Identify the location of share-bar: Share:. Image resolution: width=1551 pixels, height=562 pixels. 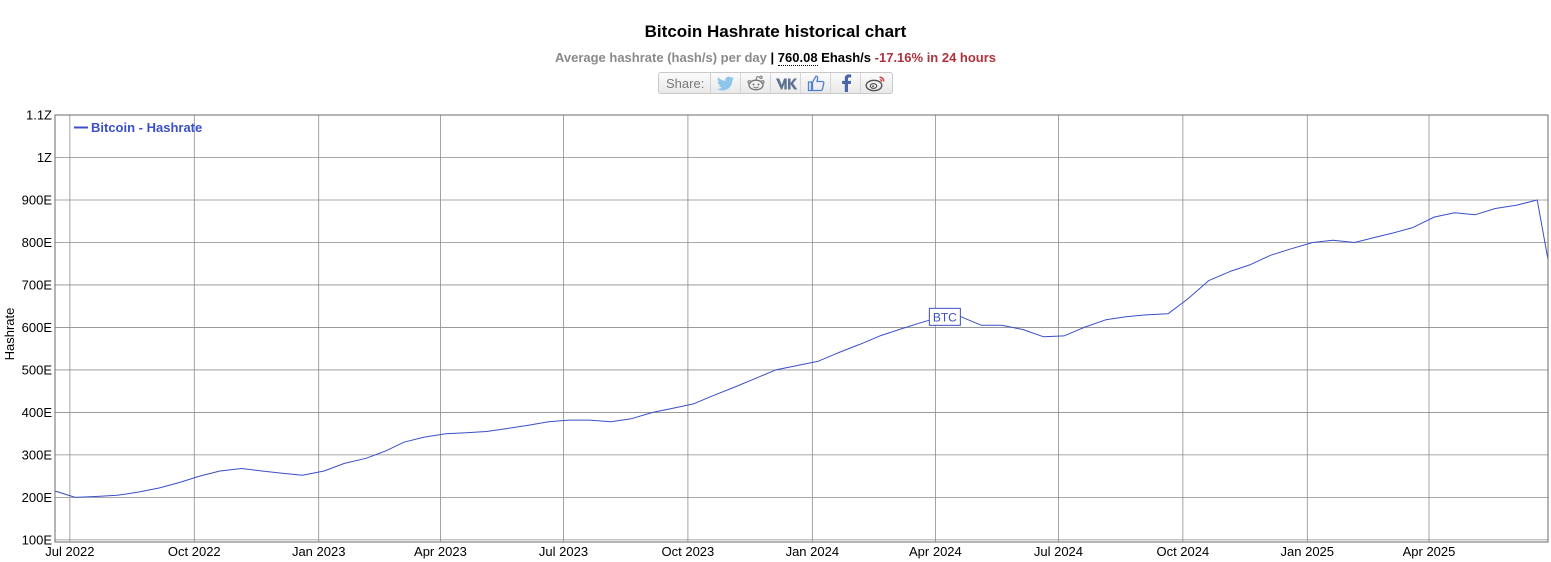
(775, 83).